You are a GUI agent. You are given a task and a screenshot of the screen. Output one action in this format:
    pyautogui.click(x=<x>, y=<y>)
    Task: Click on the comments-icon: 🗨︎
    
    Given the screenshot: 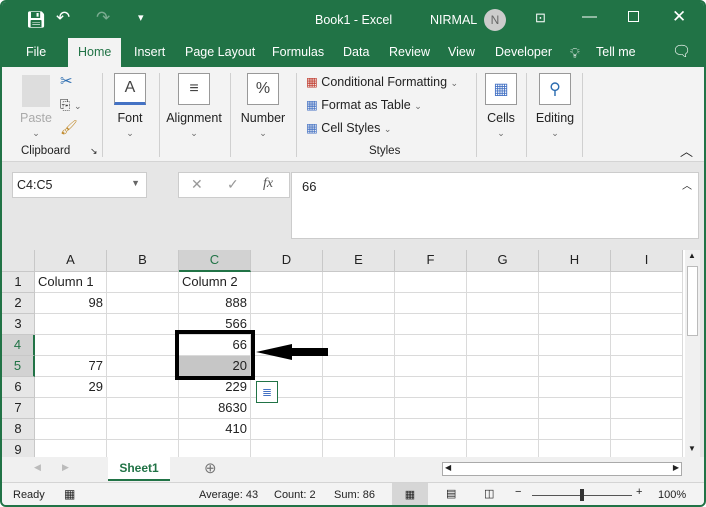 What is the action you would take?
    pyautogui.click(x=682, y=51)
    